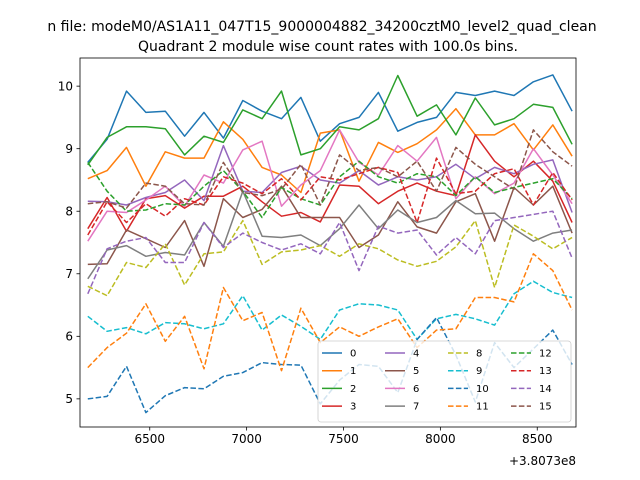 This screenshot has width=640, height=480. I want to click on legend-label-11: 11, so click(482, 407).